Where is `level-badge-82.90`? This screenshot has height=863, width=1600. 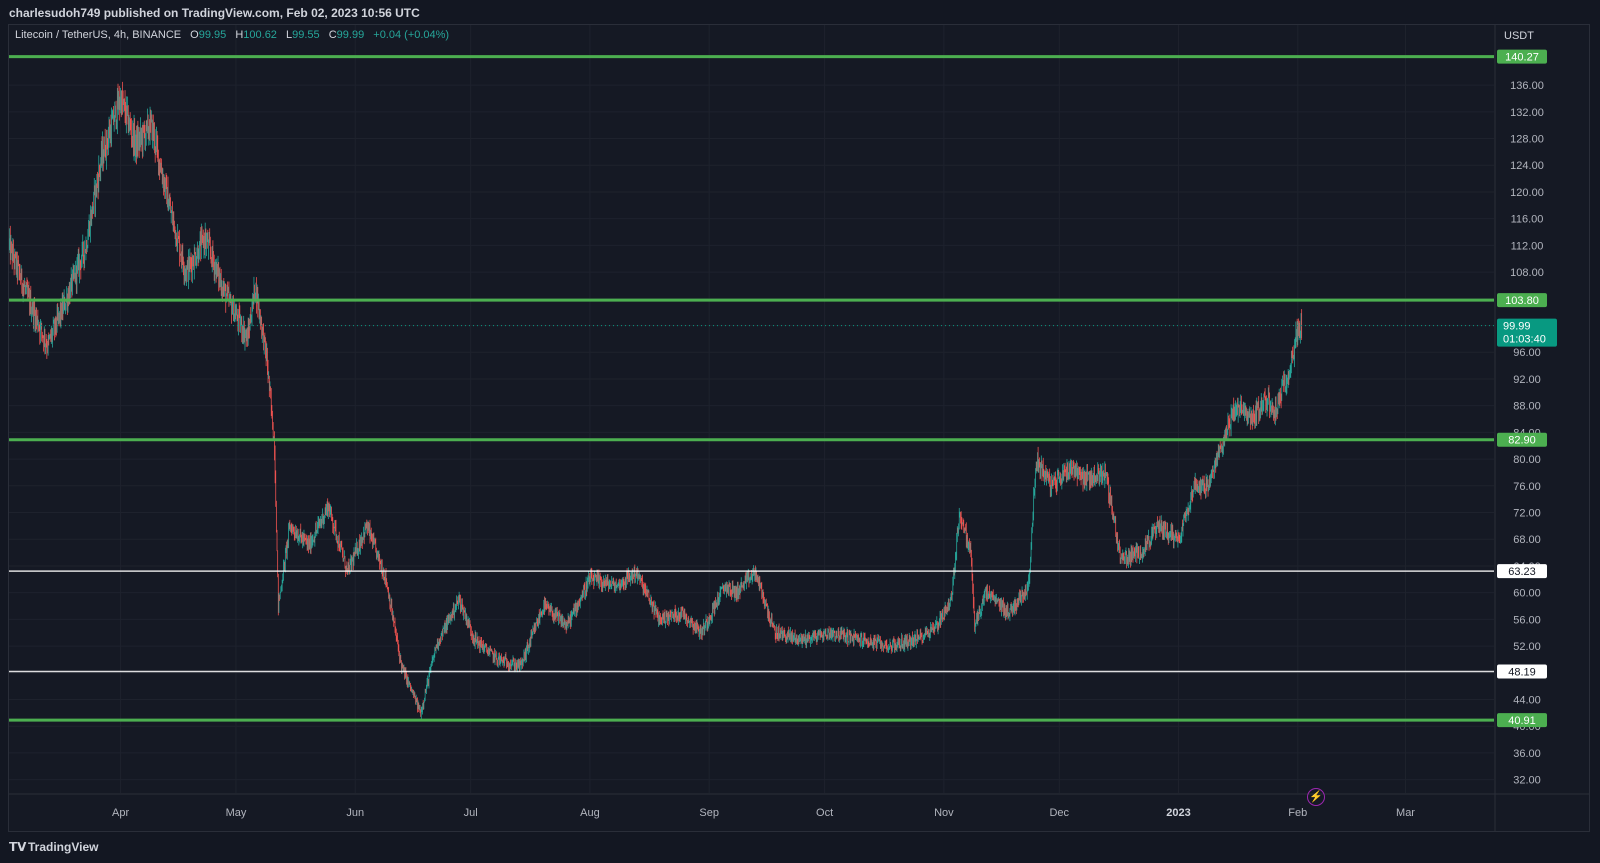
level-badge-82.90 is located at coordinates (1522, 439).